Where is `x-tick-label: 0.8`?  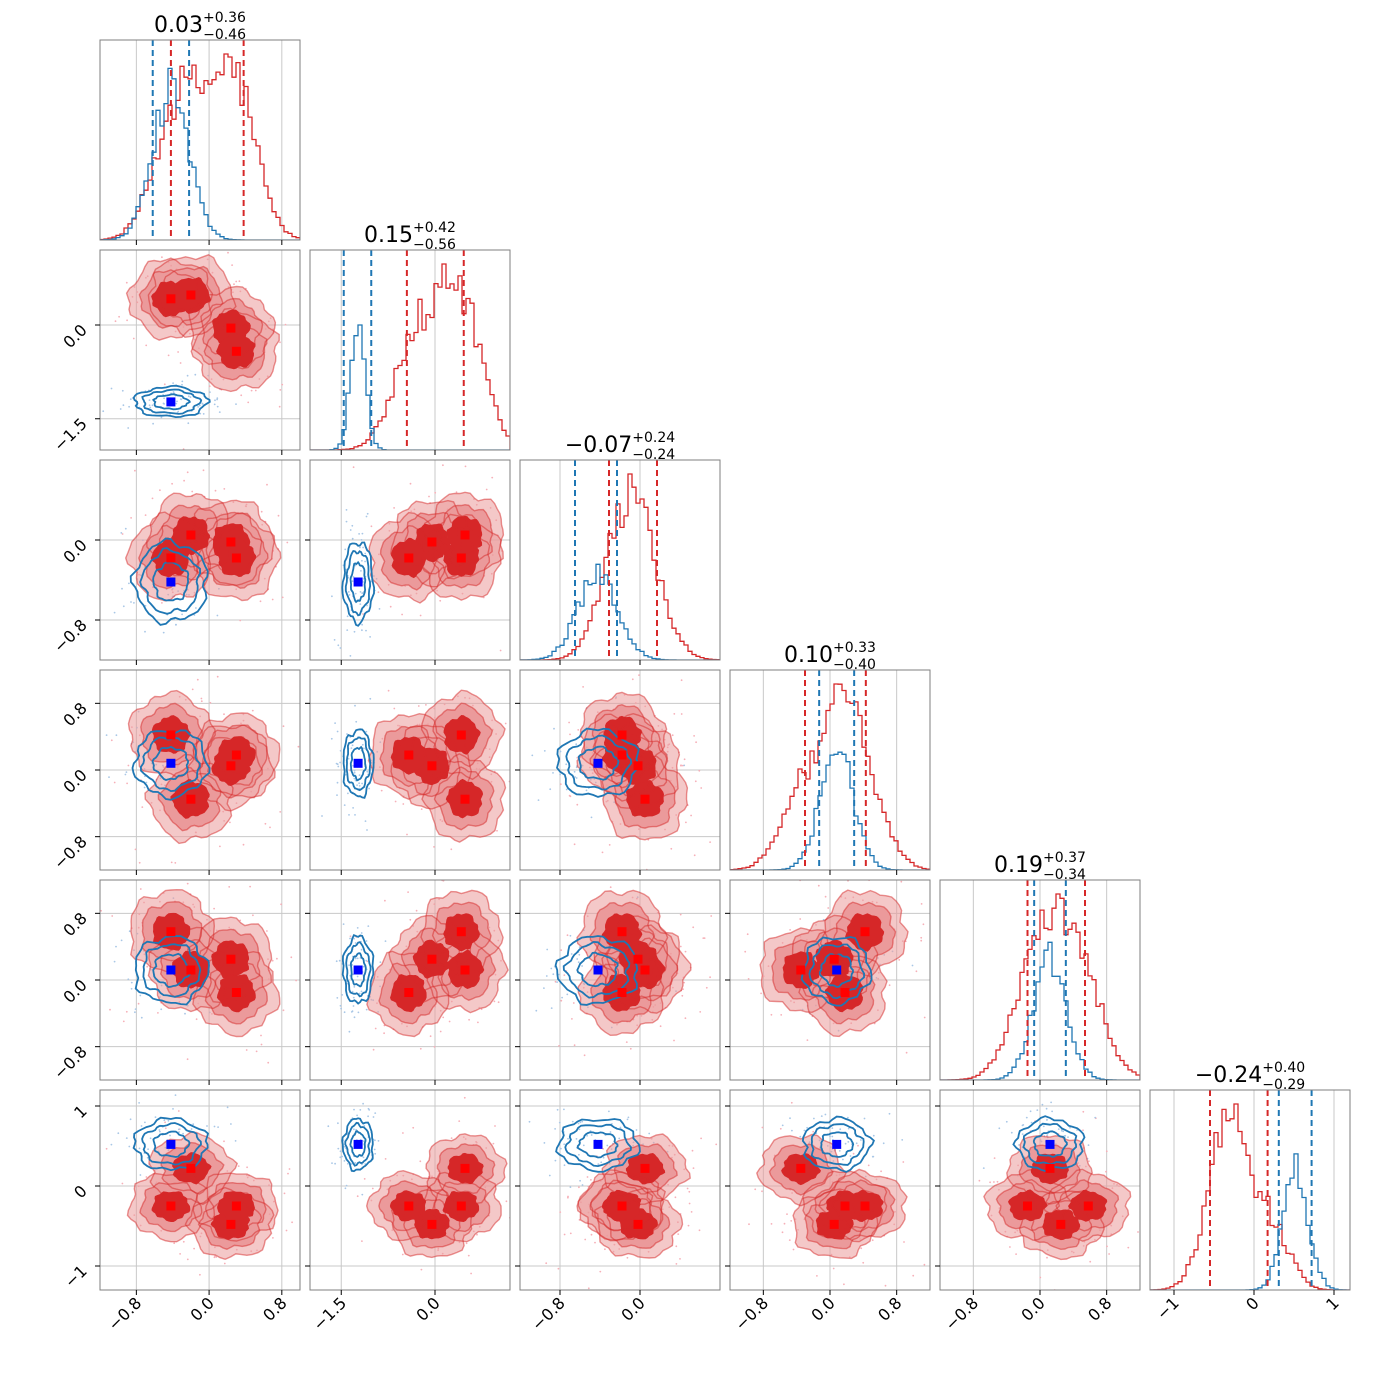
x-tick-label: 0.8 is located at coordinates (1099, 1308).